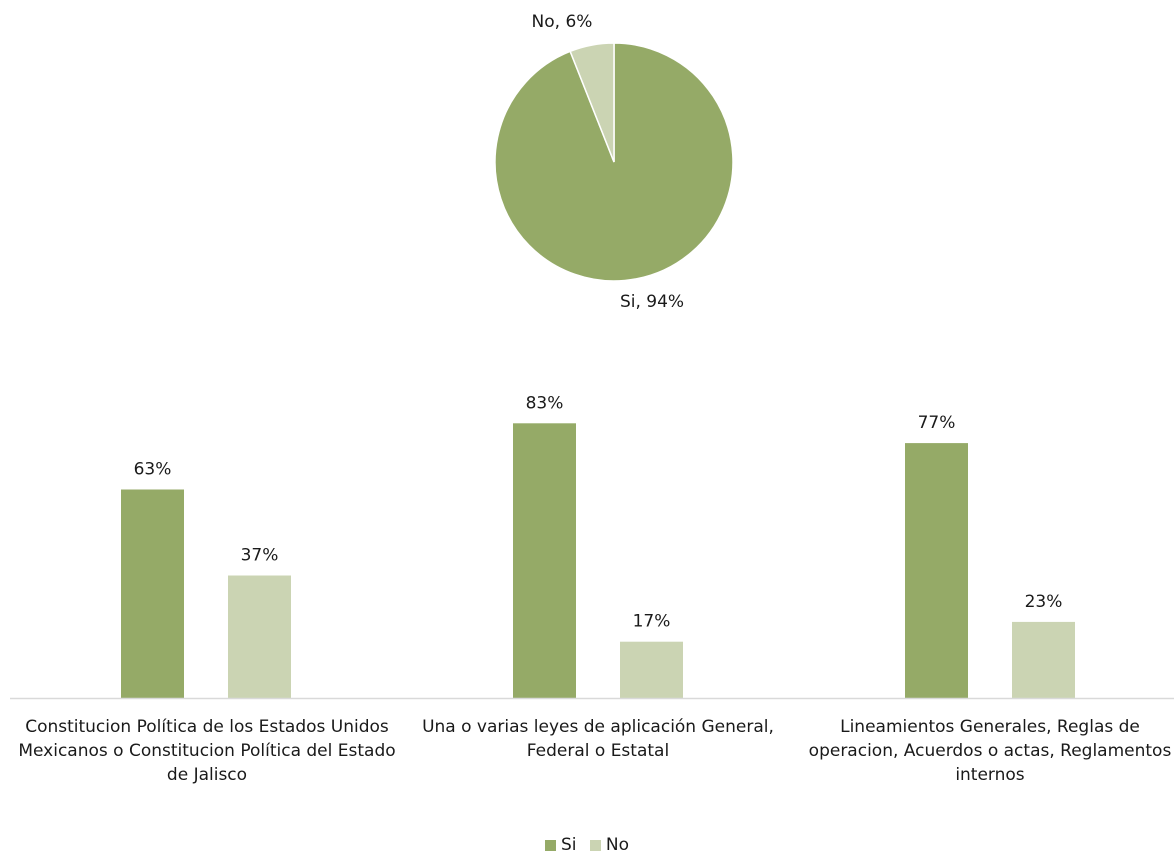 The width and height of the screenshot is (1174, 859). I want to click on bar-si-cat1, so click(152, 593).